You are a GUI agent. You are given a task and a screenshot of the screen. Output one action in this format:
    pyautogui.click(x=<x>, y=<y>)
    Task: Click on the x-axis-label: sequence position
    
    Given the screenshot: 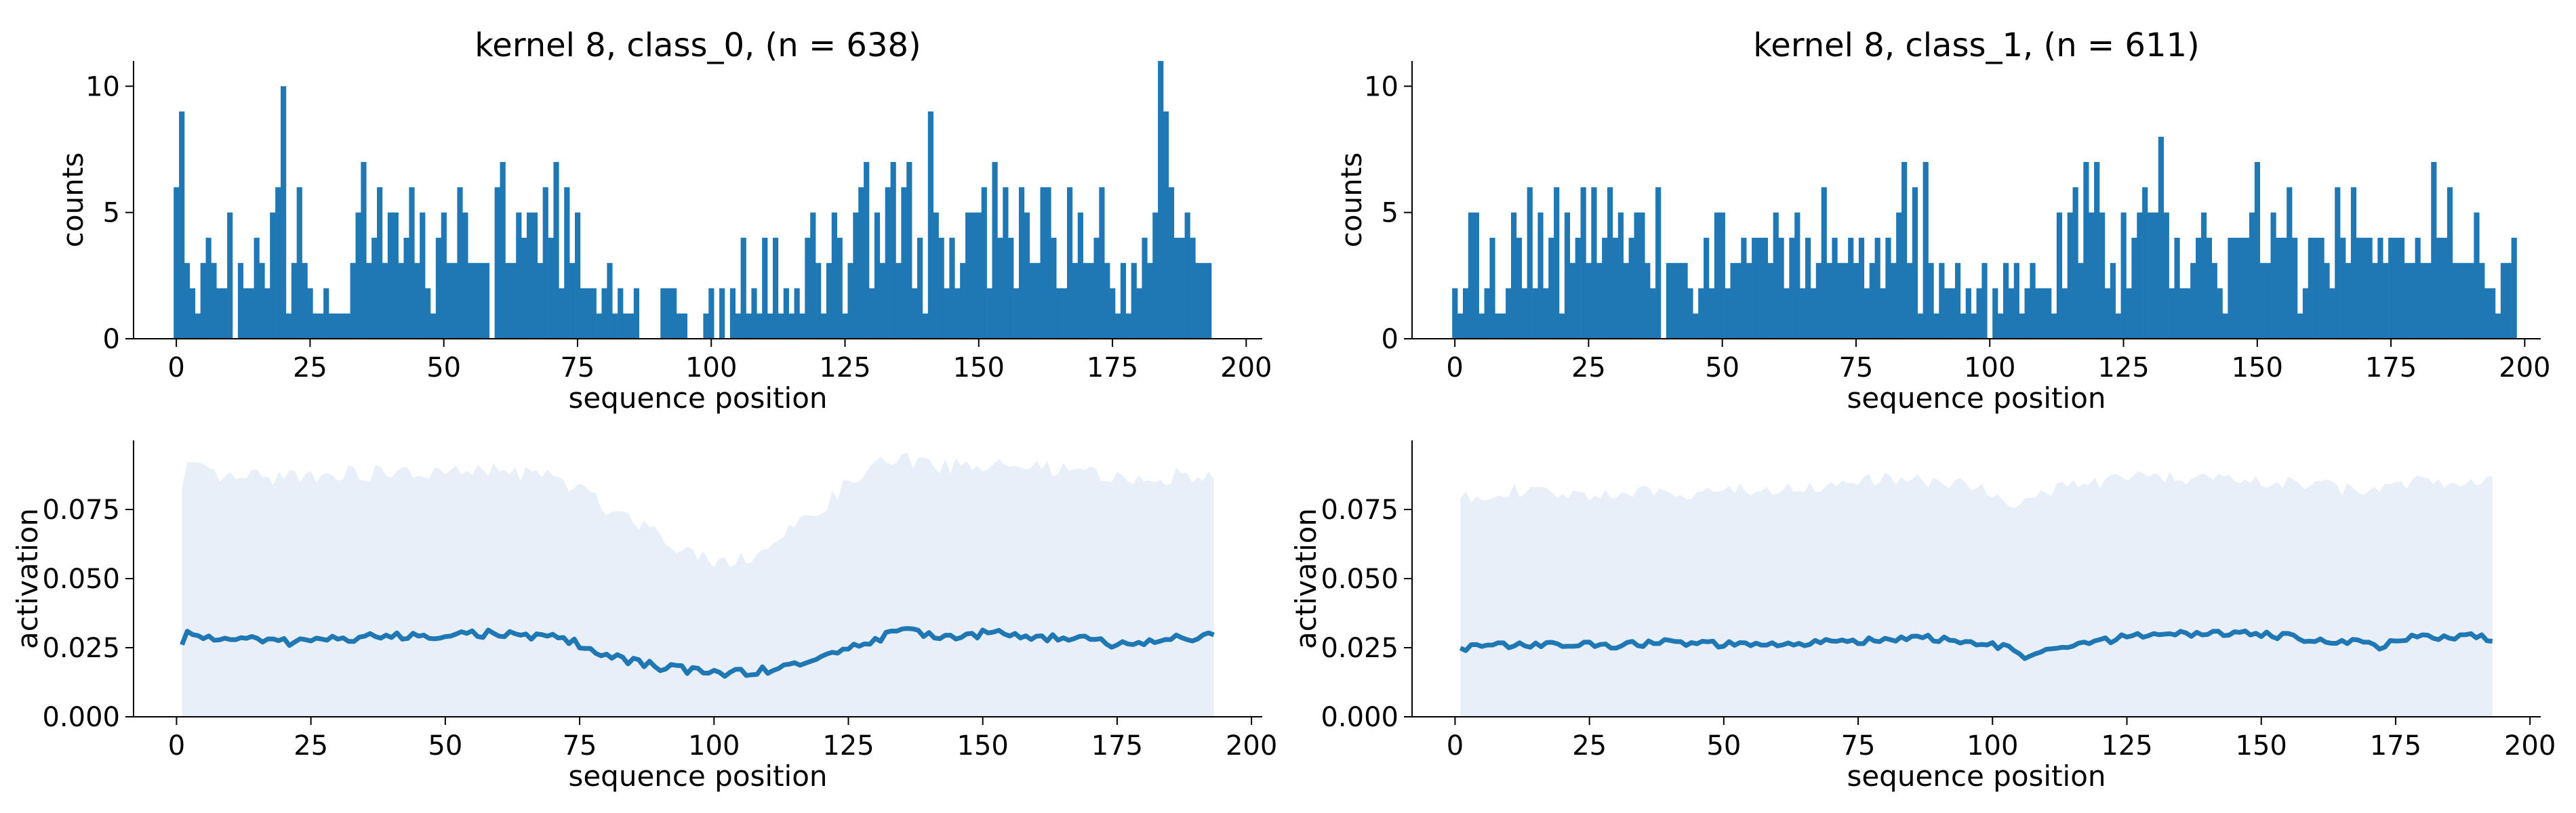 What is the action you would take?
    pyautogui.click(x=1976, y=776)
    